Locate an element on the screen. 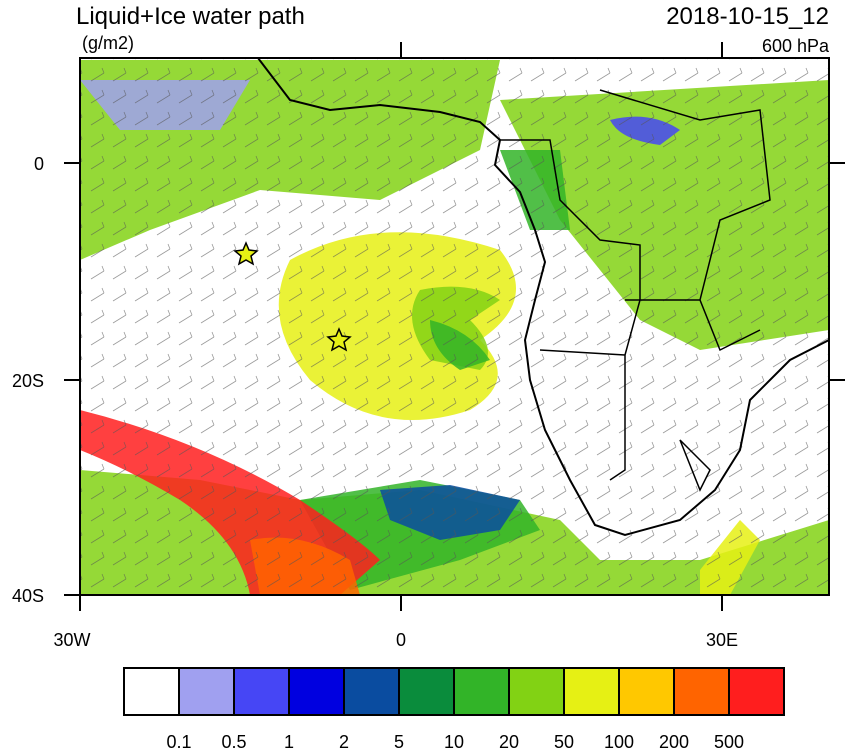  lon-label: 0 is located at coordinates (401, 640).